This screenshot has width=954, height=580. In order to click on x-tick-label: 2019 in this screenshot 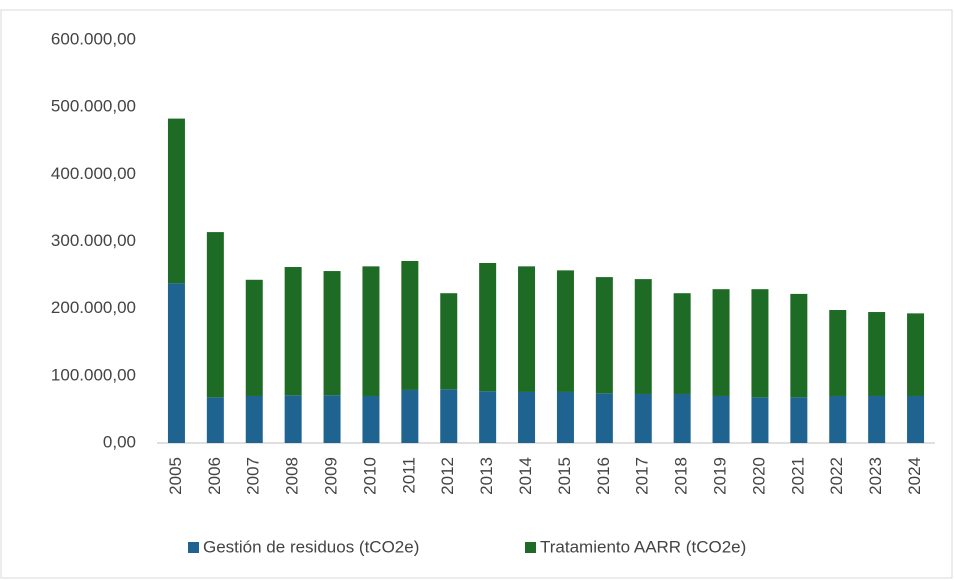, I will do `click(720, 476)`.